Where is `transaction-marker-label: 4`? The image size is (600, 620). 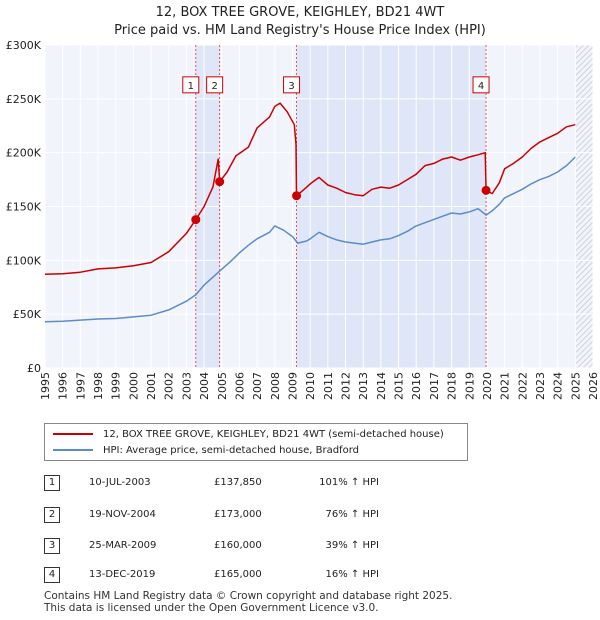
transaction-marker-label: 4 is located at coordinates (481, 86).